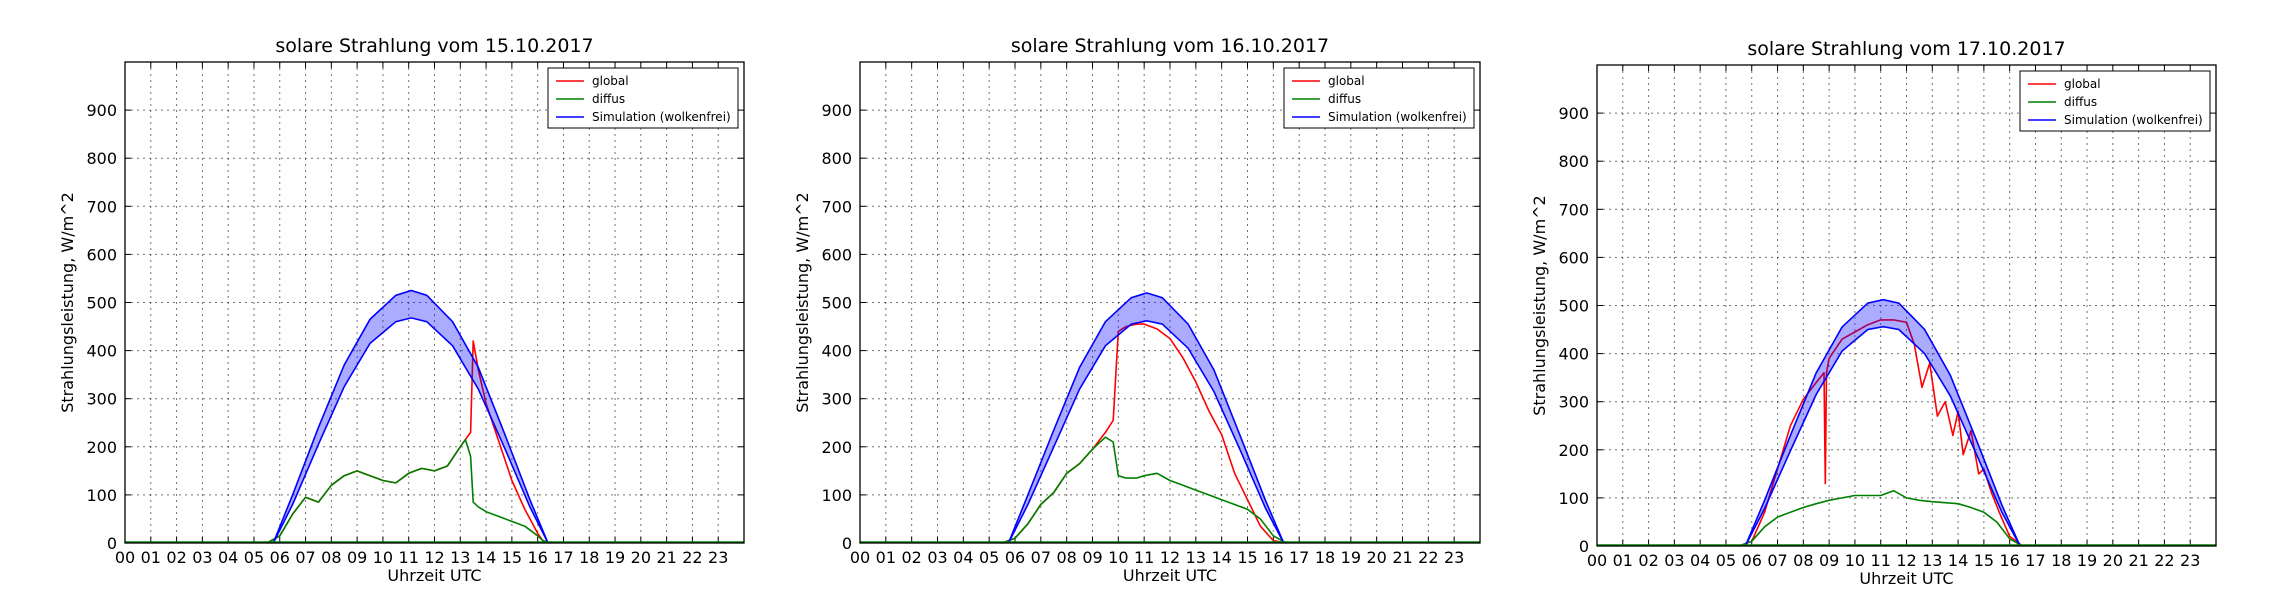 This screenshot has width=2295, height=600. What do you see at coordinates (1573, 113) in the screenshot?
I see `y-tick-label: 900` at bounding box center [1573, 113].